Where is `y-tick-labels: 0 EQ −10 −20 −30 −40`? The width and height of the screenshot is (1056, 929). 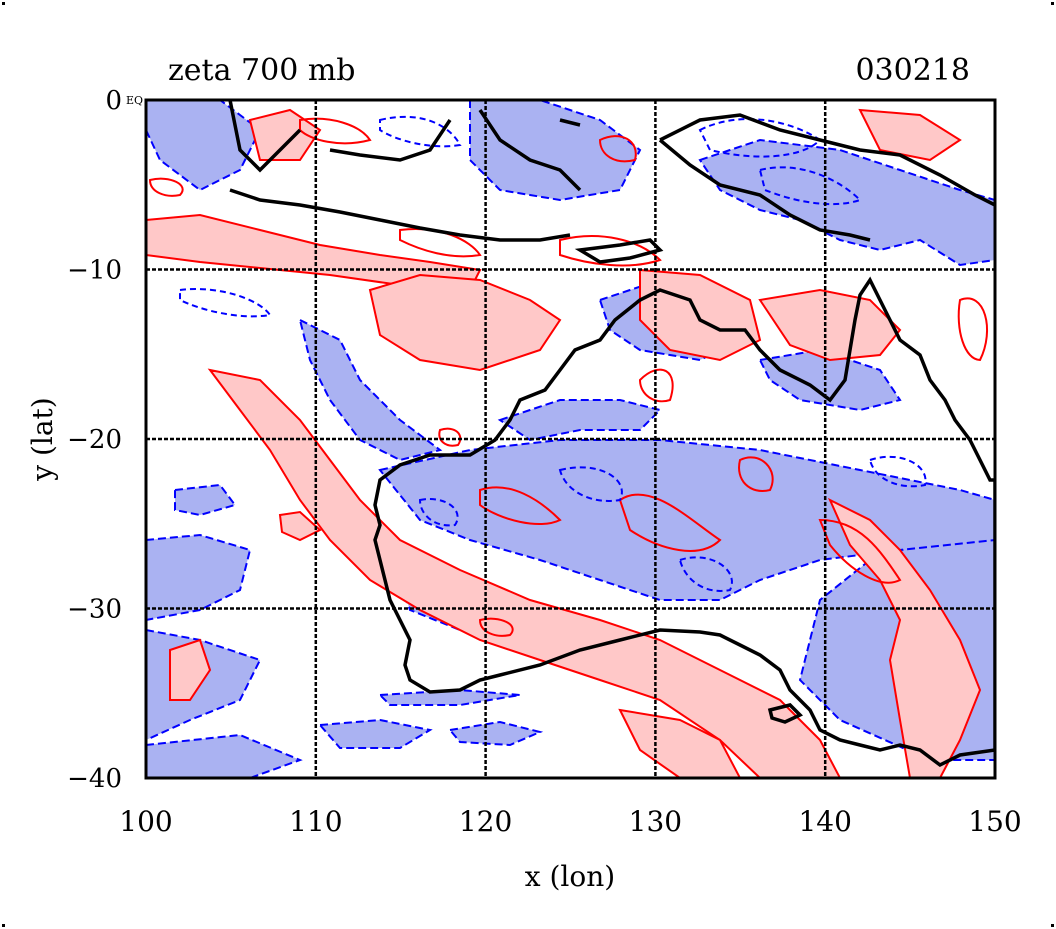 y-tick-labels: 0 EQ −10 −20 −30 −40 is located at coordinates (105, 440).